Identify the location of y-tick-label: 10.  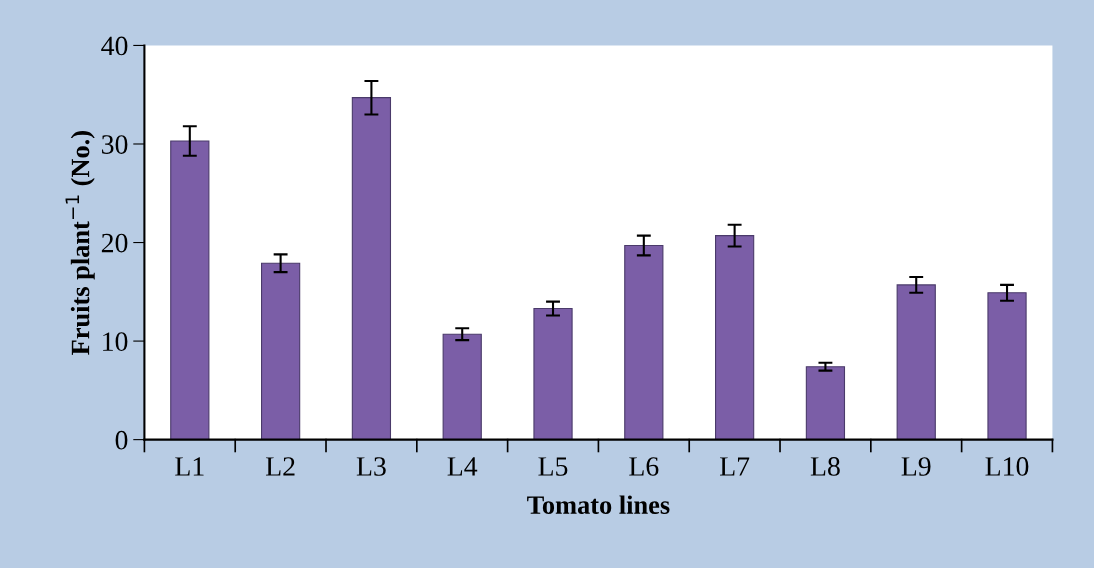
(115, 341).